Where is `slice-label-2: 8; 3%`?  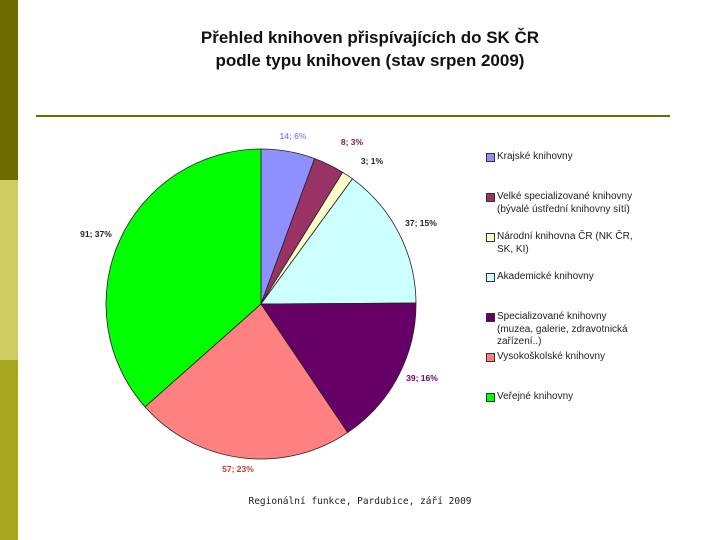 slice-label-2: 8; 3% is located at coordinates (352, 142).